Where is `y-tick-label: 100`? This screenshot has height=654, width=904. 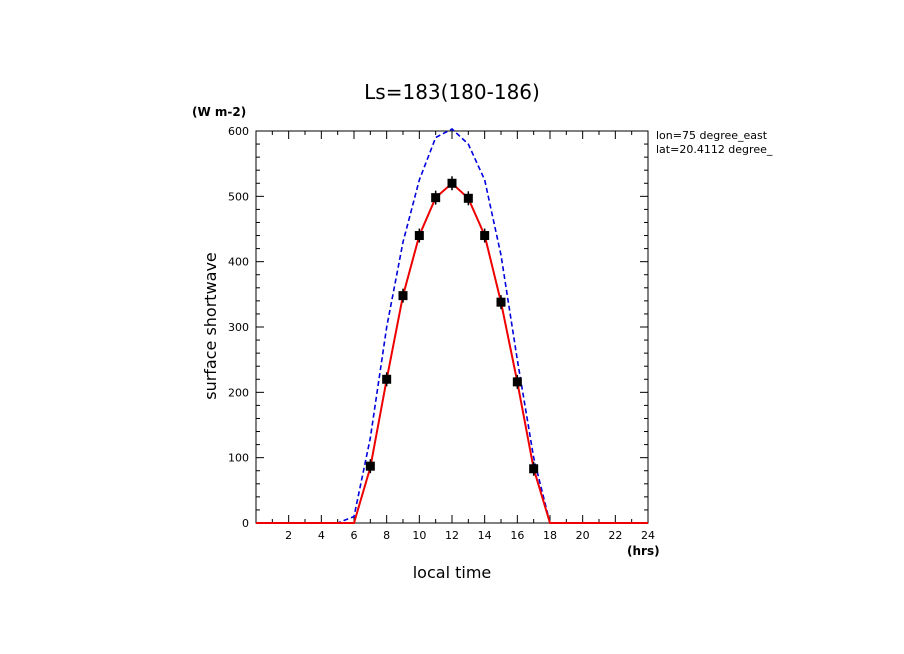 y-tick-label: 100 is located at coordinates (238, 458).